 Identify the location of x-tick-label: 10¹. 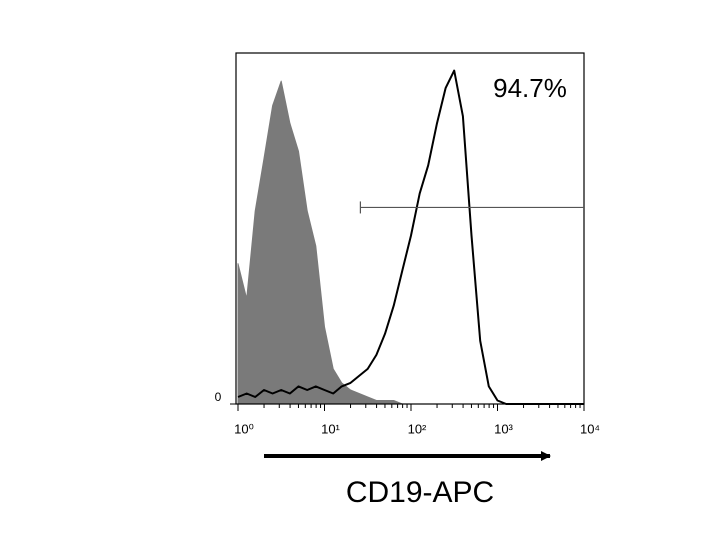
(330, 428).